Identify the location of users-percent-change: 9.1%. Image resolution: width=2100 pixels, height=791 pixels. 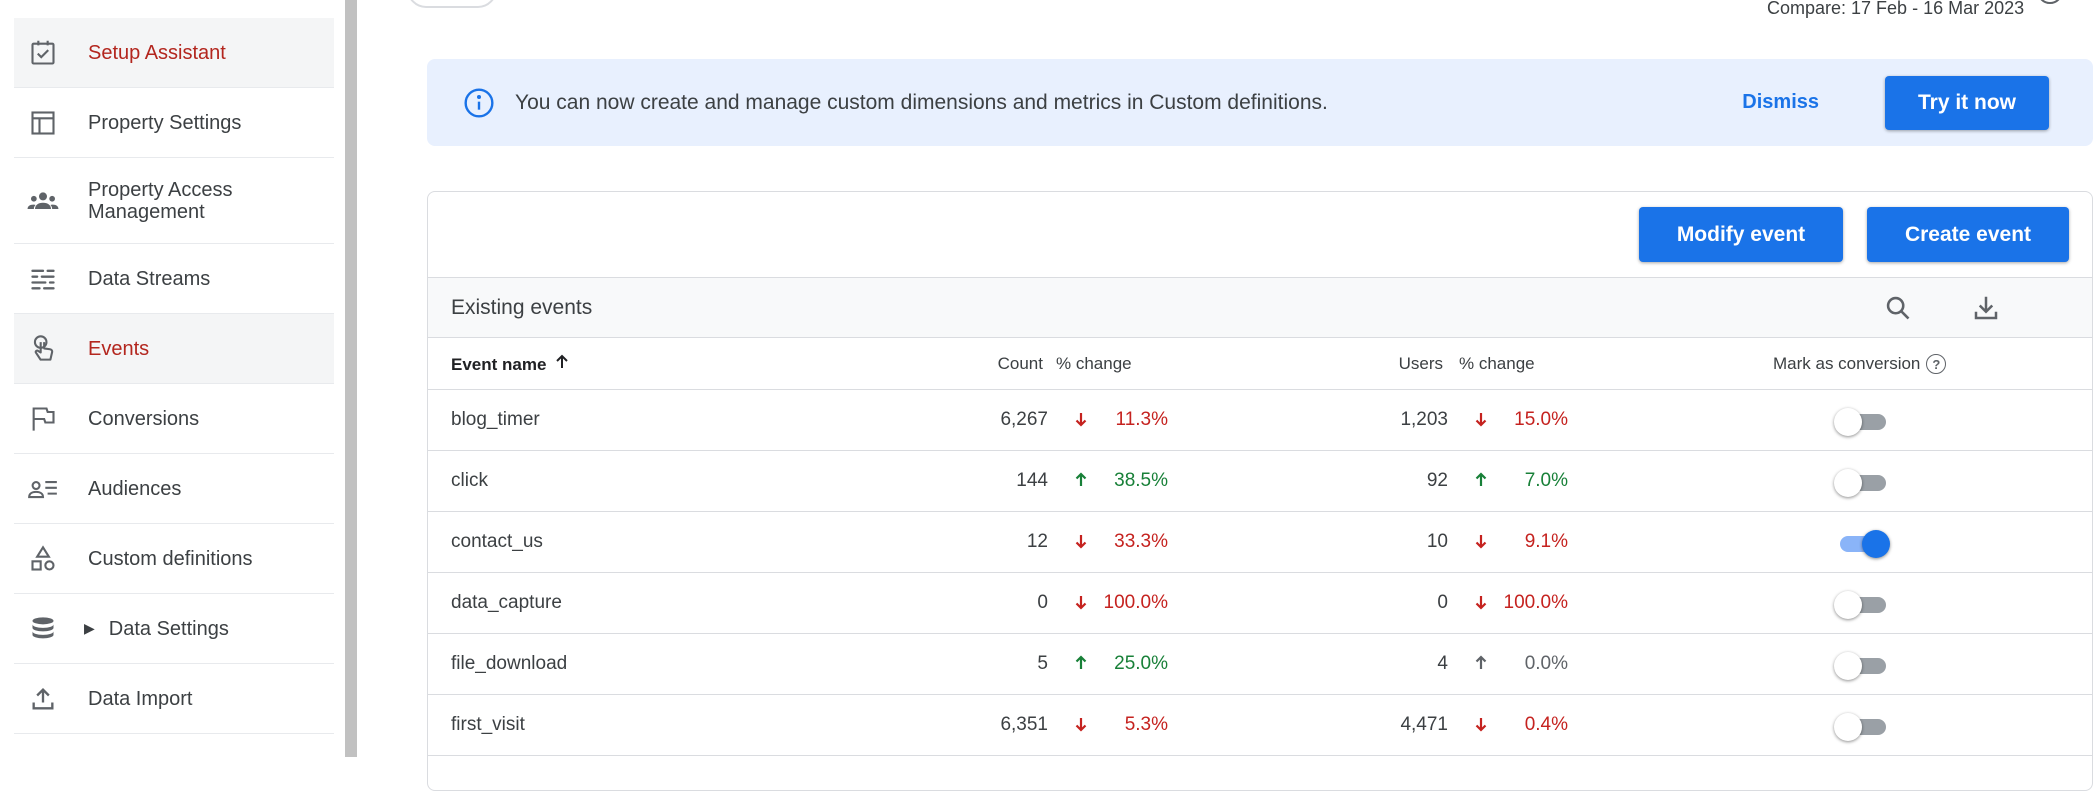
(1546, 541).